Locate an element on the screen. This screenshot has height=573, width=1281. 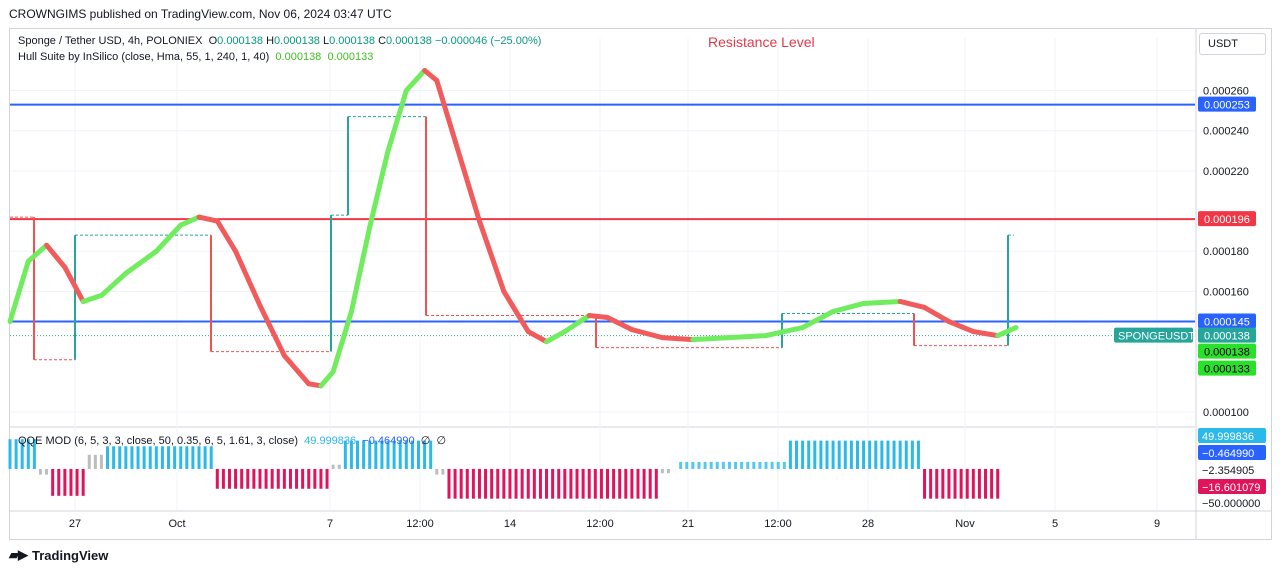
price-tag: 0.000138 is located at coordinates (1227, 353).